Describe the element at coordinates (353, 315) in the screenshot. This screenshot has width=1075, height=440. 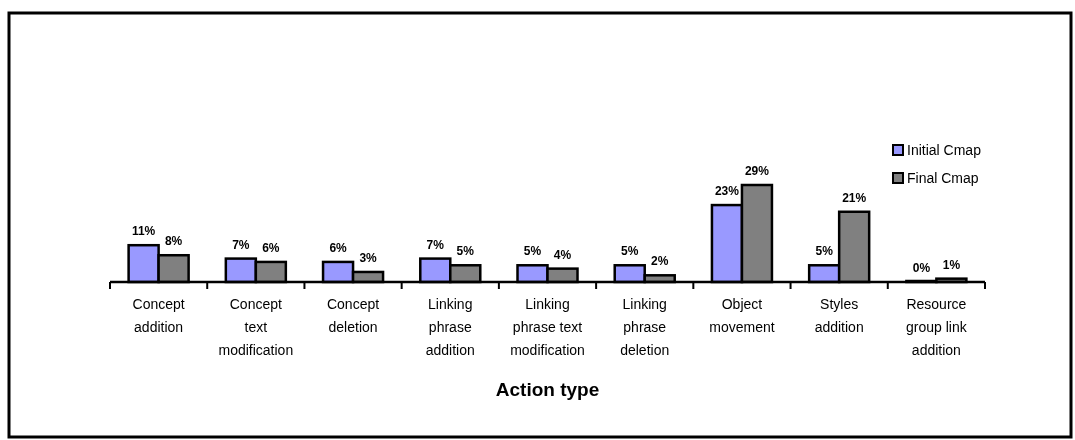
I see `x-tick-label: Concept deletion` at that location.